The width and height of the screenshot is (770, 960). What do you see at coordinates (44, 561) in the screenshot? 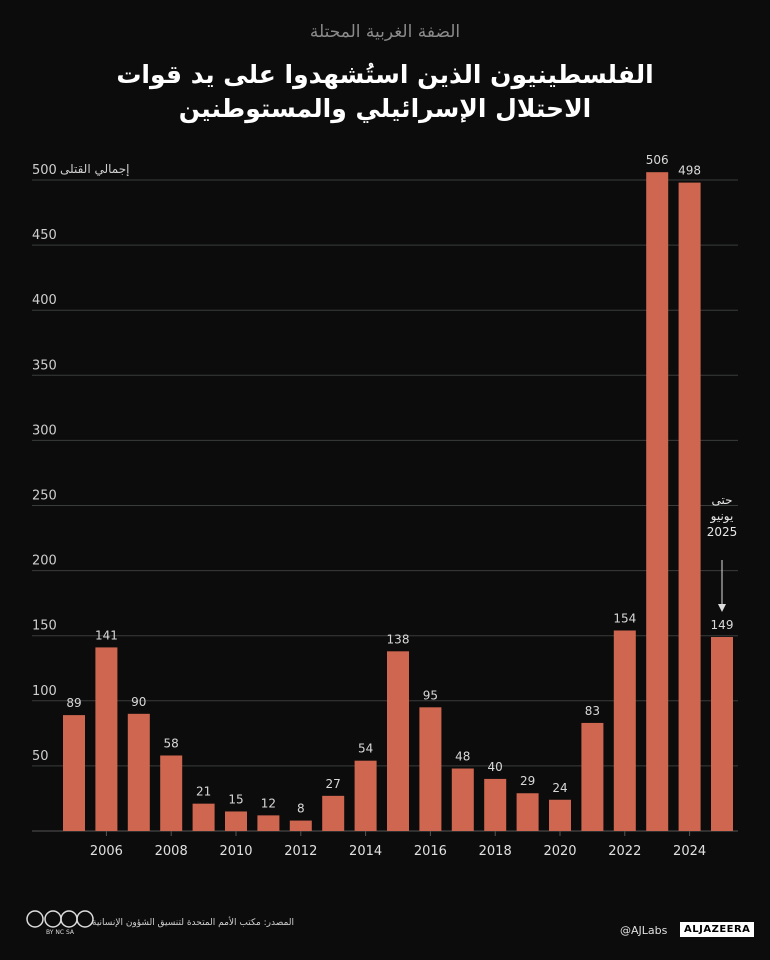
I see `y-tick-label: 200` at bounding box center [44, 561].